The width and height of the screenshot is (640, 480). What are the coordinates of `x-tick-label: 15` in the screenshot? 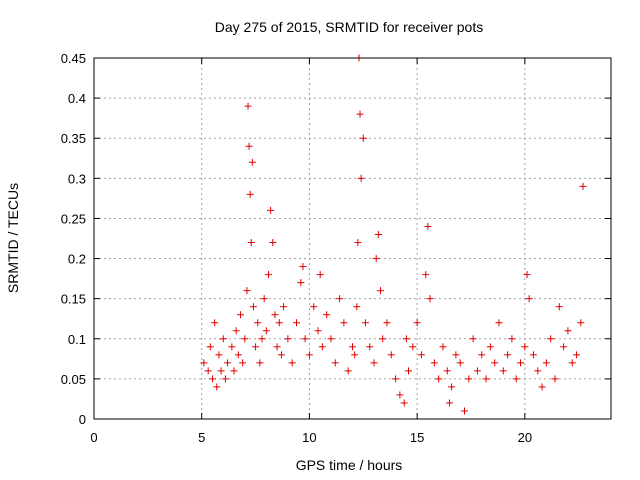 It's located at (417, 437).